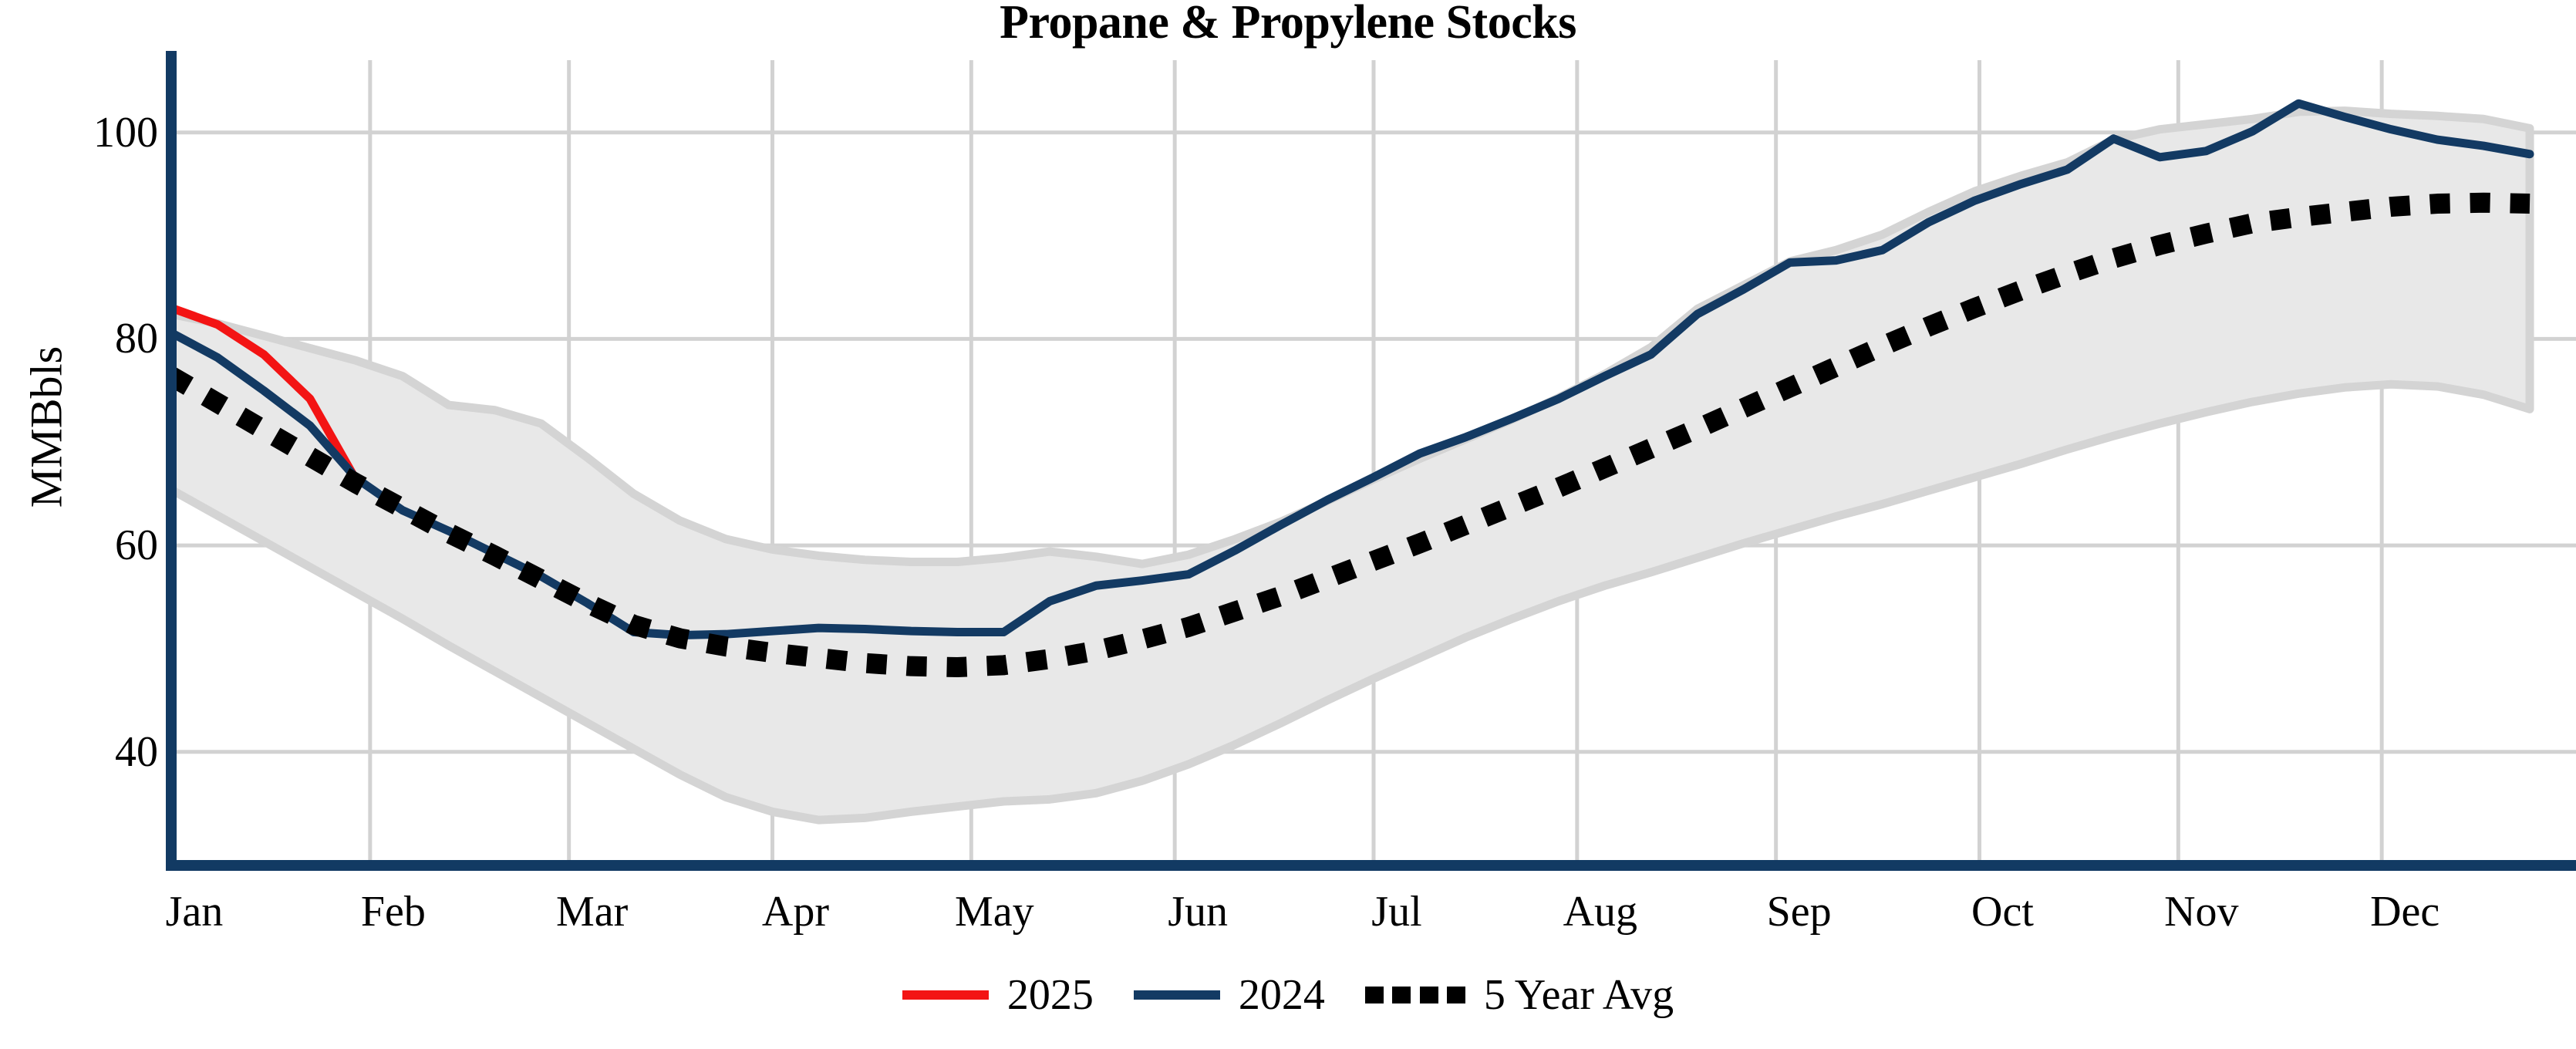 This screenshot has height=1049, width=2576. What do you see at coordinates (1050, 995) in the screenshot?
I see `legend-label: 2025` at bounding box center [1050, 995].